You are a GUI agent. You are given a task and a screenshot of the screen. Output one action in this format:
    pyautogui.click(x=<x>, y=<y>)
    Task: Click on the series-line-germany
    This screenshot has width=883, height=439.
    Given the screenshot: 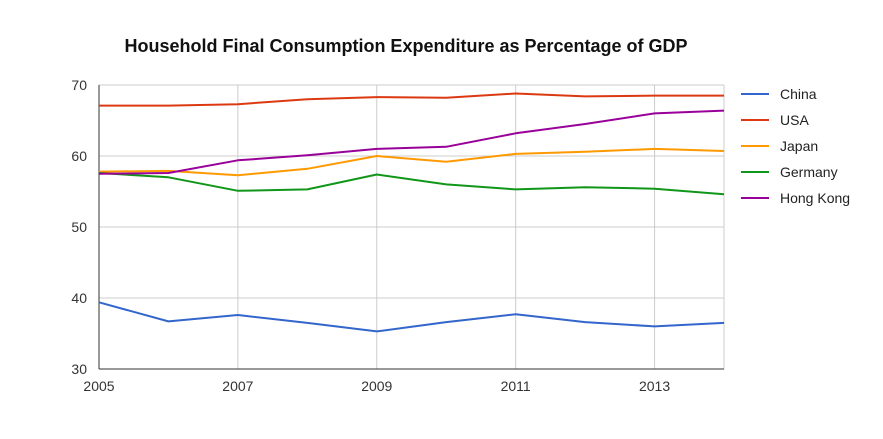 What is the action you would take?
    pyautogui.click(x=411, y=184)
    